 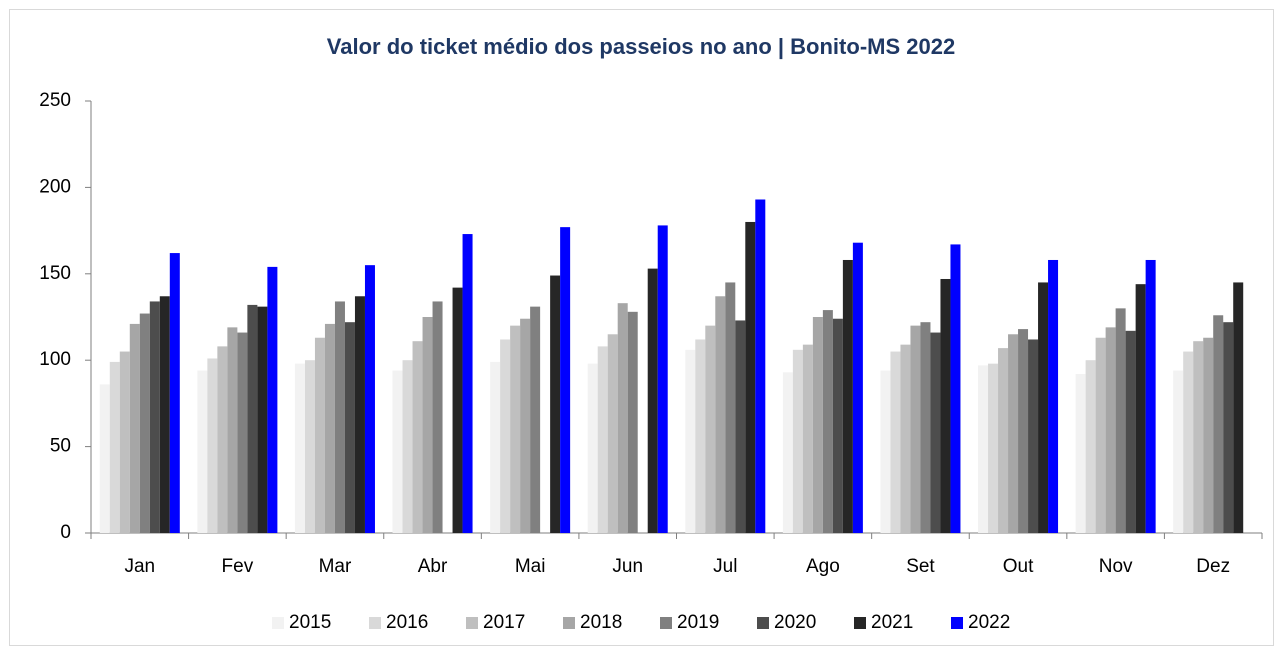 I want to click on legend-label: 2022, so click(x=989, y=622).